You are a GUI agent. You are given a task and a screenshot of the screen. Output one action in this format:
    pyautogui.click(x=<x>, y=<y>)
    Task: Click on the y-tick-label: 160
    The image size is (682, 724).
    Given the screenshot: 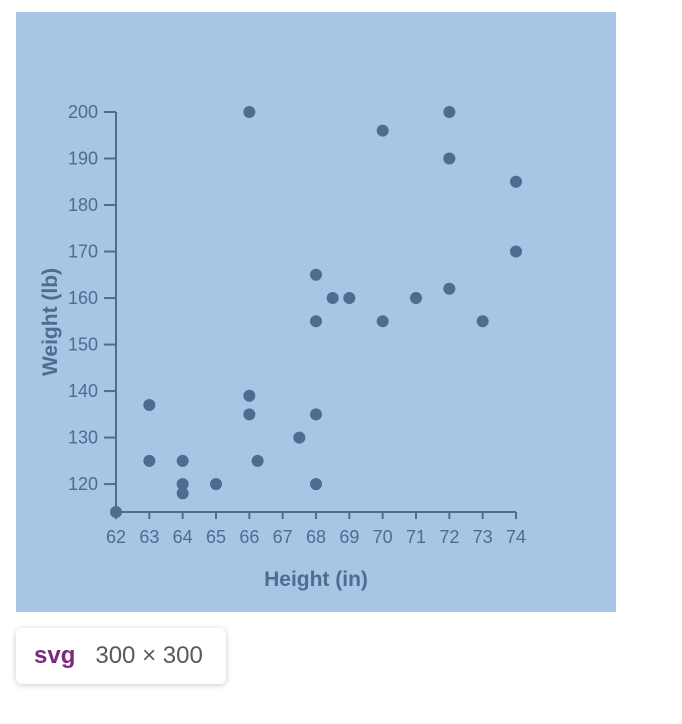 What is the action you would take?
    pyautogui.click(x=83, y=298)
    